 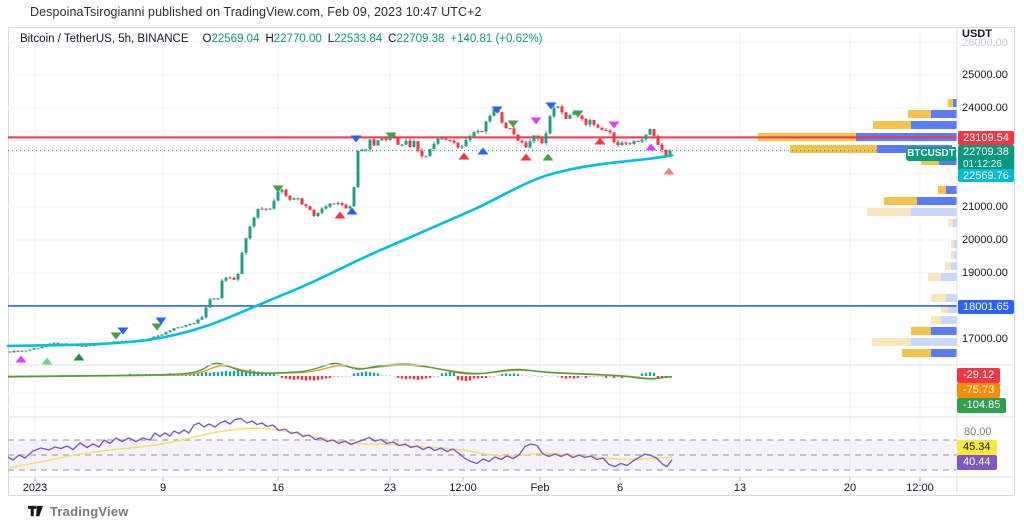 I want to click on ohlc-high-value: 22770.00, so click(x=297, y=39).